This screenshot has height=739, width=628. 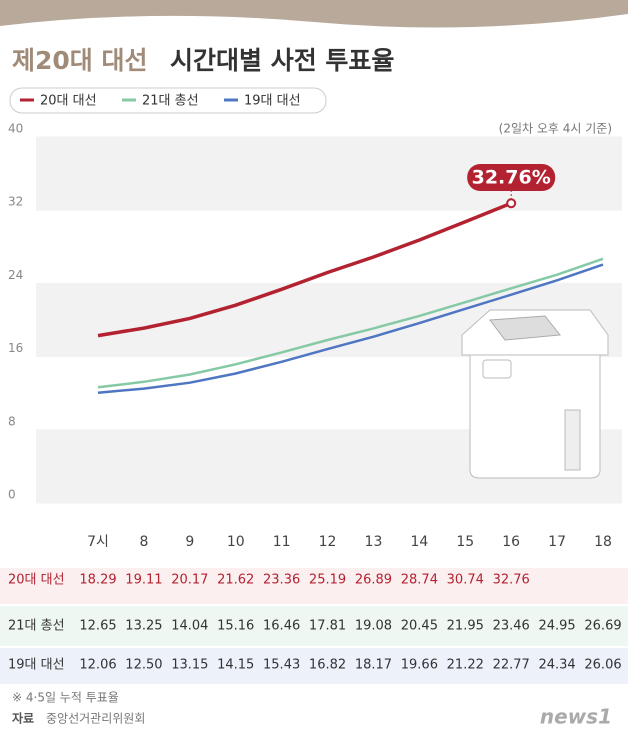 What do you see at coordinates (511, 580) in the screenshot?
I see `table-cell: 32.76` at bounding box center [511, 580].